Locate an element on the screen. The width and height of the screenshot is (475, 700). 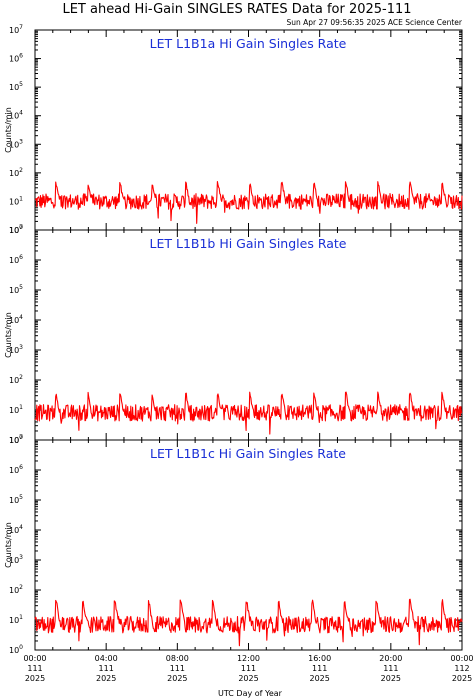
x-tick-label: 20:00 is located at coordinates (390, 658).